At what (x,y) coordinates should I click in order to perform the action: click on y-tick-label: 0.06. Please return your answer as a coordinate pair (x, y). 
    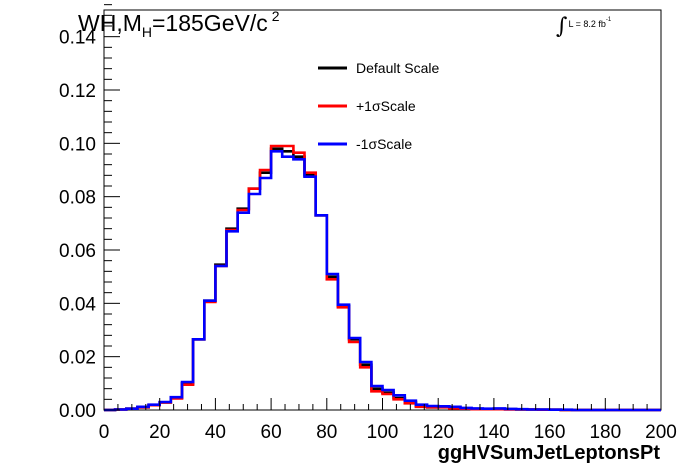
    Looking at the image, I should click on (77, 251).